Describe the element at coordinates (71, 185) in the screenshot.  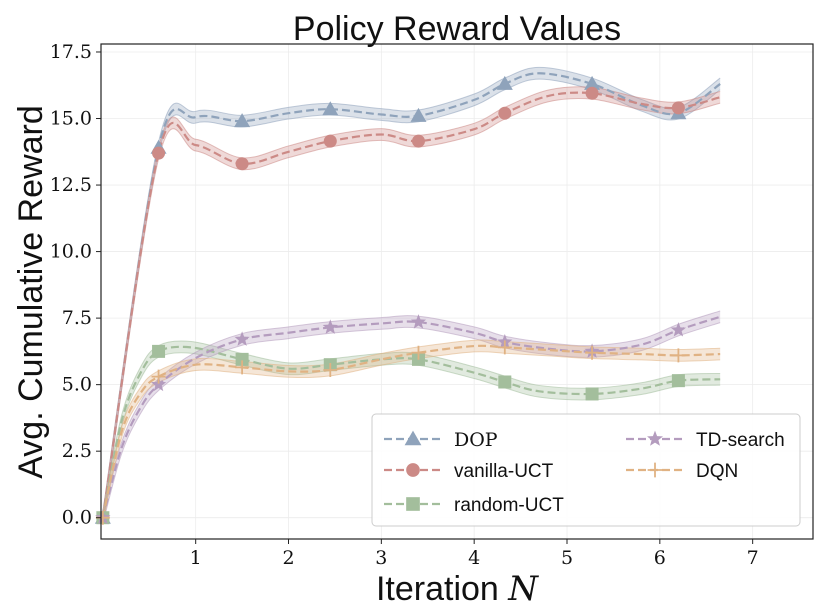
I see `y-tick-label: 12.5` at that location.